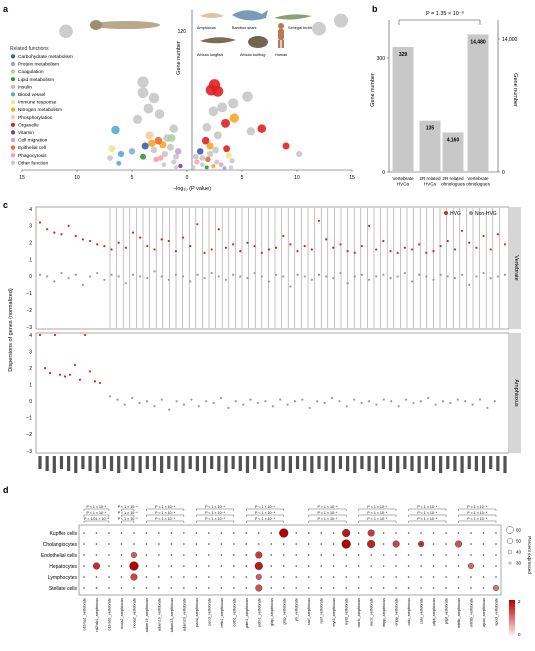  What do you see at coordinates (29, 294) in the screenshot?
I see `panel-c-top-y-tick: −1` at bounding box center [29, 294].